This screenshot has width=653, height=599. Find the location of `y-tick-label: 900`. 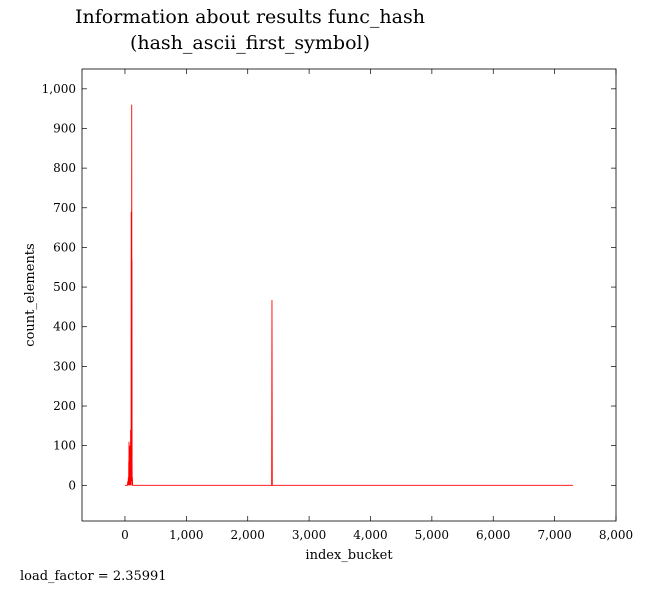

y-tick-label: 900 is located at coordinates (64, 128).